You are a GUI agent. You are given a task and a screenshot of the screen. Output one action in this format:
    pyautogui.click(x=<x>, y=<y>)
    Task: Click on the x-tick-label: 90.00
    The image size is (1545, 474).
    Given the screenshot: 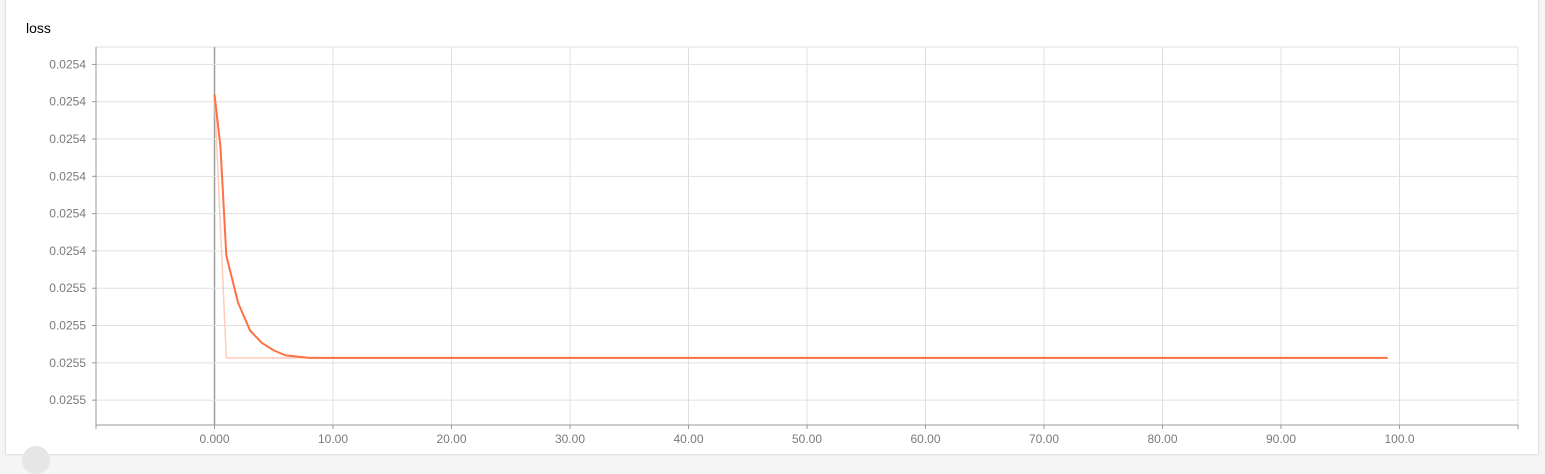 What is the action you would take?
    pyautogui.click(x=1281, y=439)
    